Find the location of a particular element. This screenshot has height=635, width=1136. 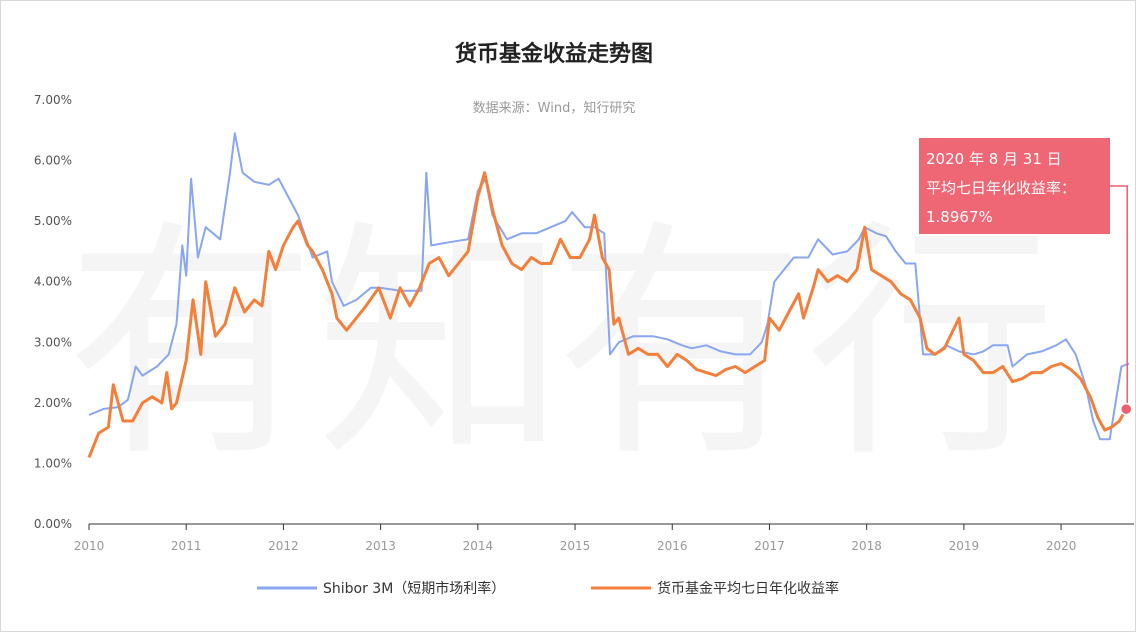

y-tick-label: 4.00% is located at coordinates (53, 282).